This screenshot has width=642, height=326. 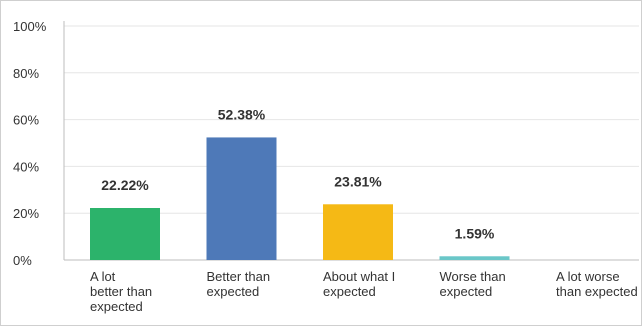 I want to click on y-tick-label: 100%, so click(x=30, y=26).